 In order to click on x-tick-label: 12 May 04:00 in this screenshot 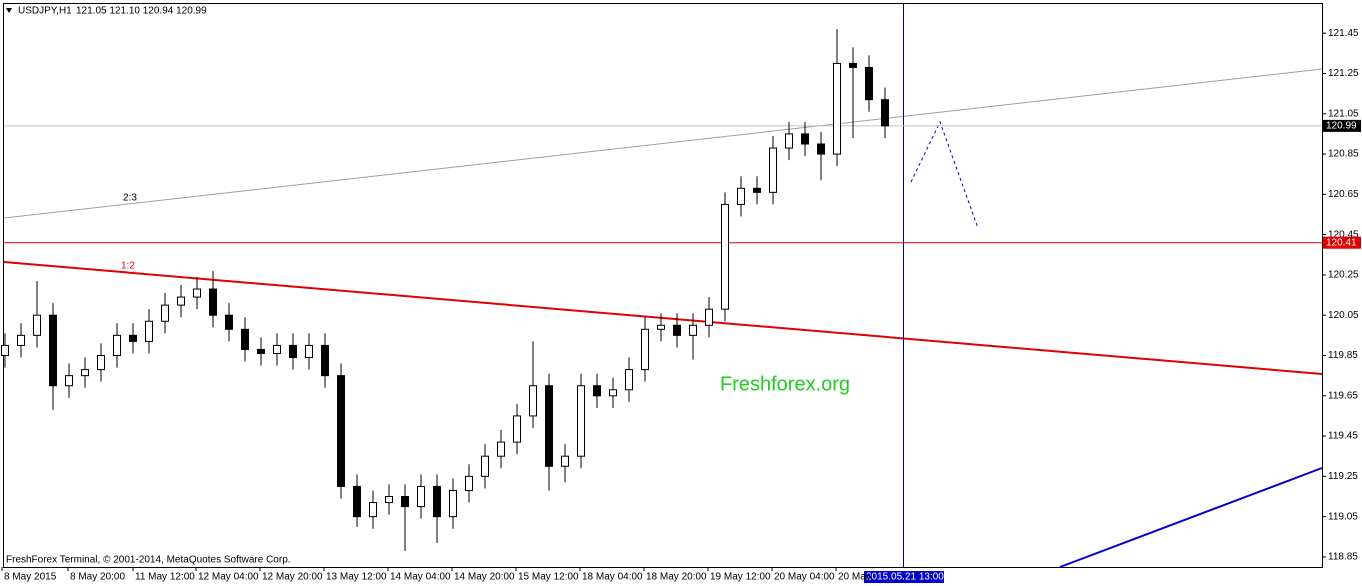, I will do `click(228, 577)`.